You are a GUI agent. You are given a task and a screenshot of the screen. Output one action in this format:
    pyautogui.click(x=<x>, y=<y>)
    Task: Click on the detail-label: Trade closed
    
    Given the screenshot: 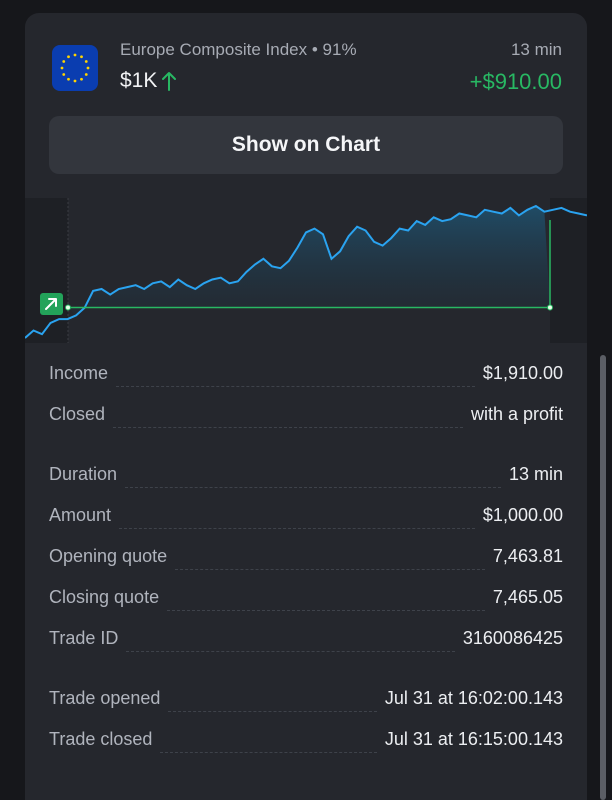 What is the action you would take?
    pyautogui.click(x=101, y=739)
    